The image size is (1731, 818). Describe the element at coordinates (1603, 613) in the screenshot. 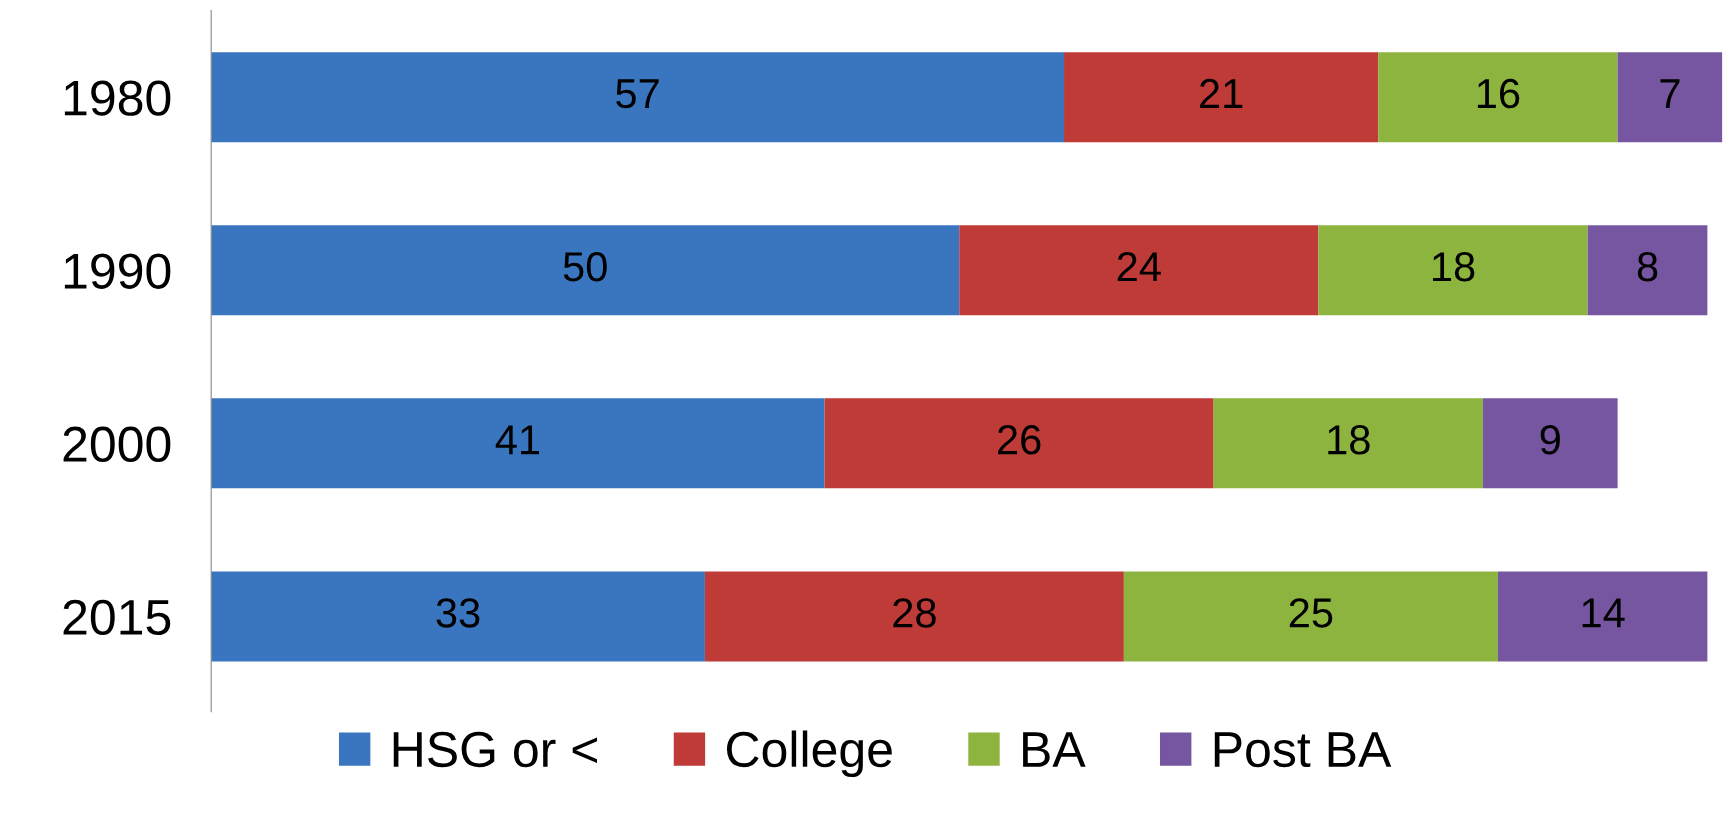

I see `data-label: 14` at that location.